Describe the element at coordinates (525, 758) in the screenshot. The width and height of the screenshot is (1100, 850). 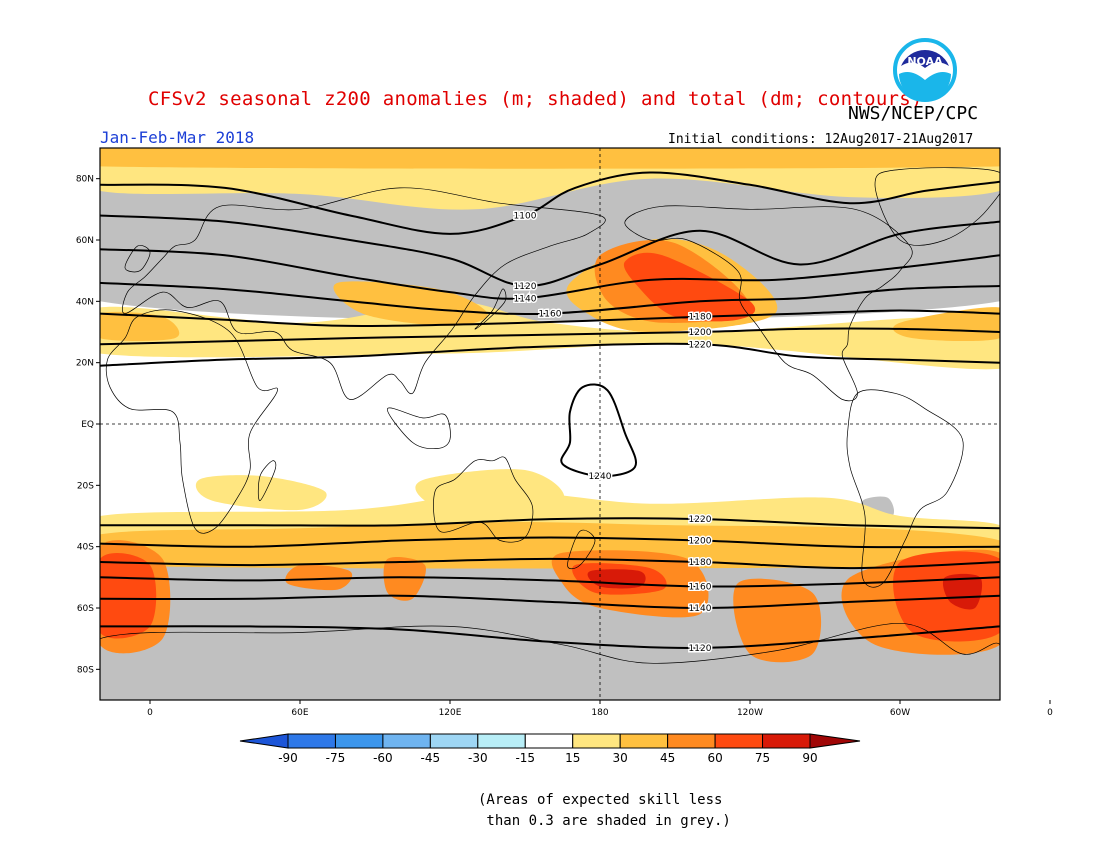
I see `colorbar-label: -15` at that location.